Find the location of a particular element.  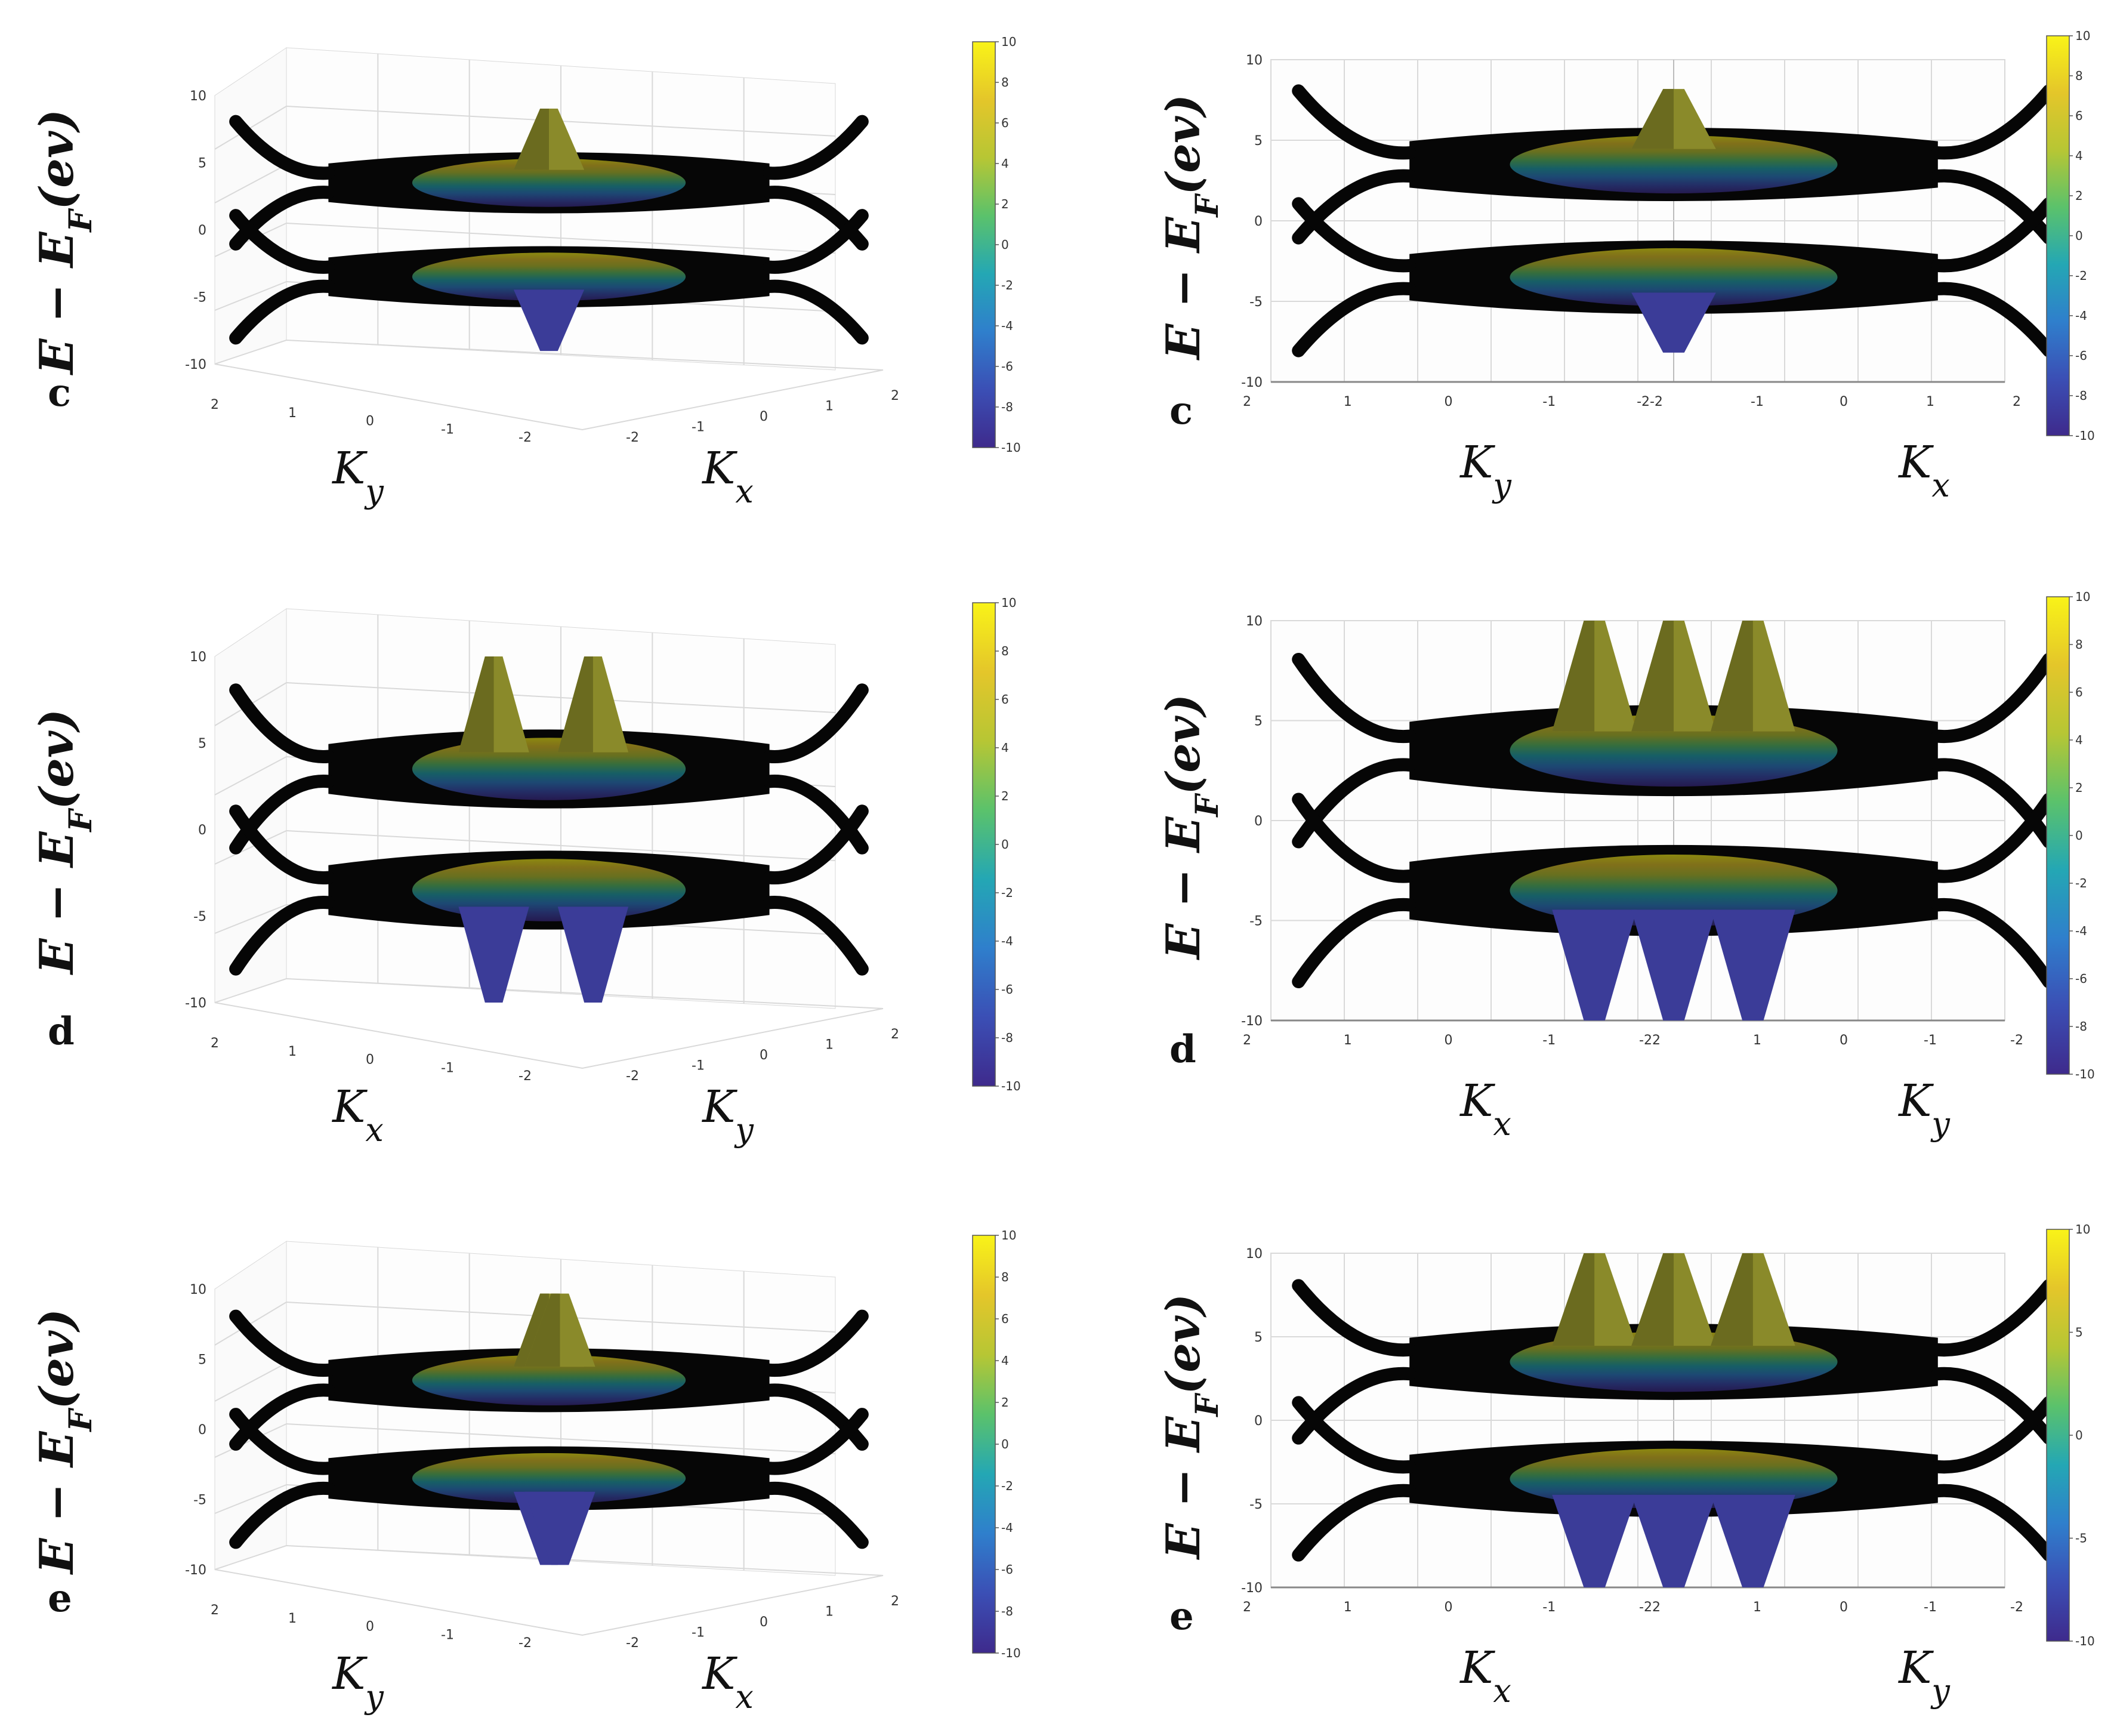

k-axes: 2 1 0 -1 -22 1 0 -1 -2 is located at coordinates (1633, 1607).